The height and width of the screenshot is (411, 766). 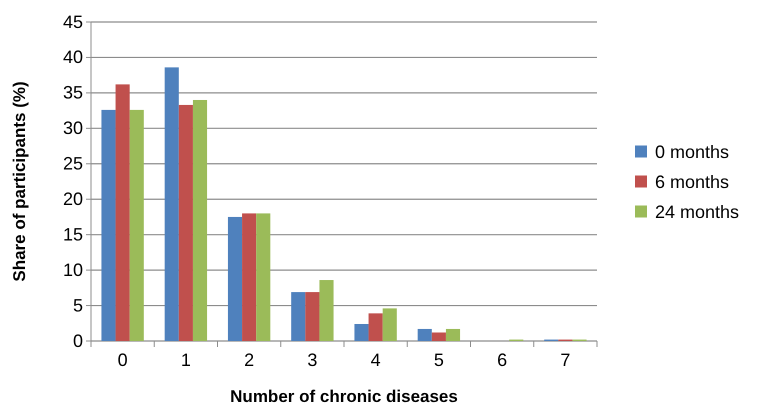 I want to click on legend-label: 0 months, so click(x=692, y=152).